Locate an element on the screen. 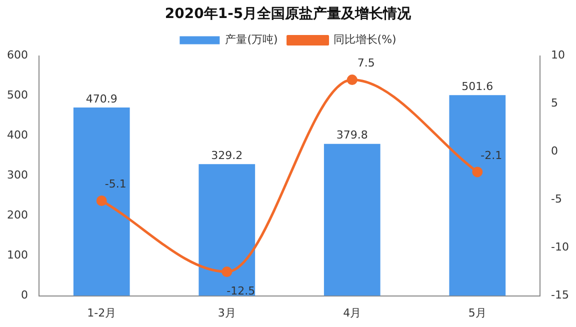  y2-tick-label: 5 is located at coordinates (554, 103).